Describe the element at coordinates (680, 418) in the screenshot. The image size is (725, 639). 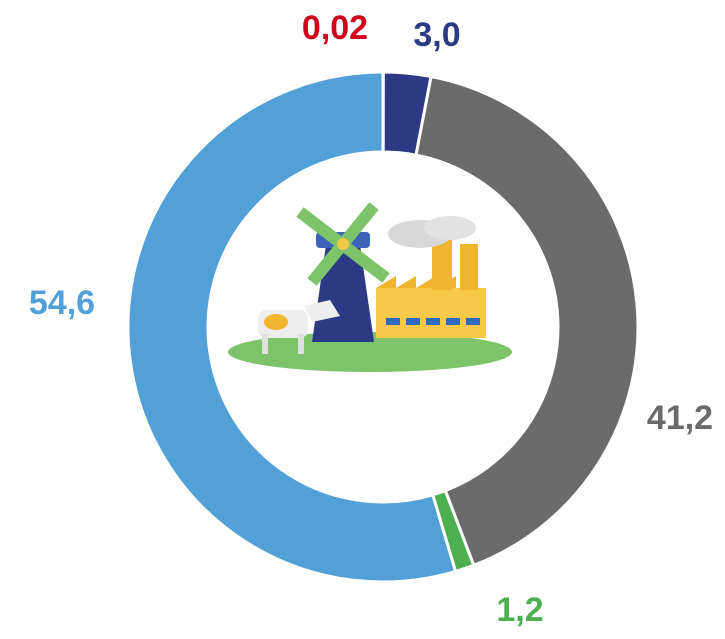
I see `data-label: 41,2` at that location.